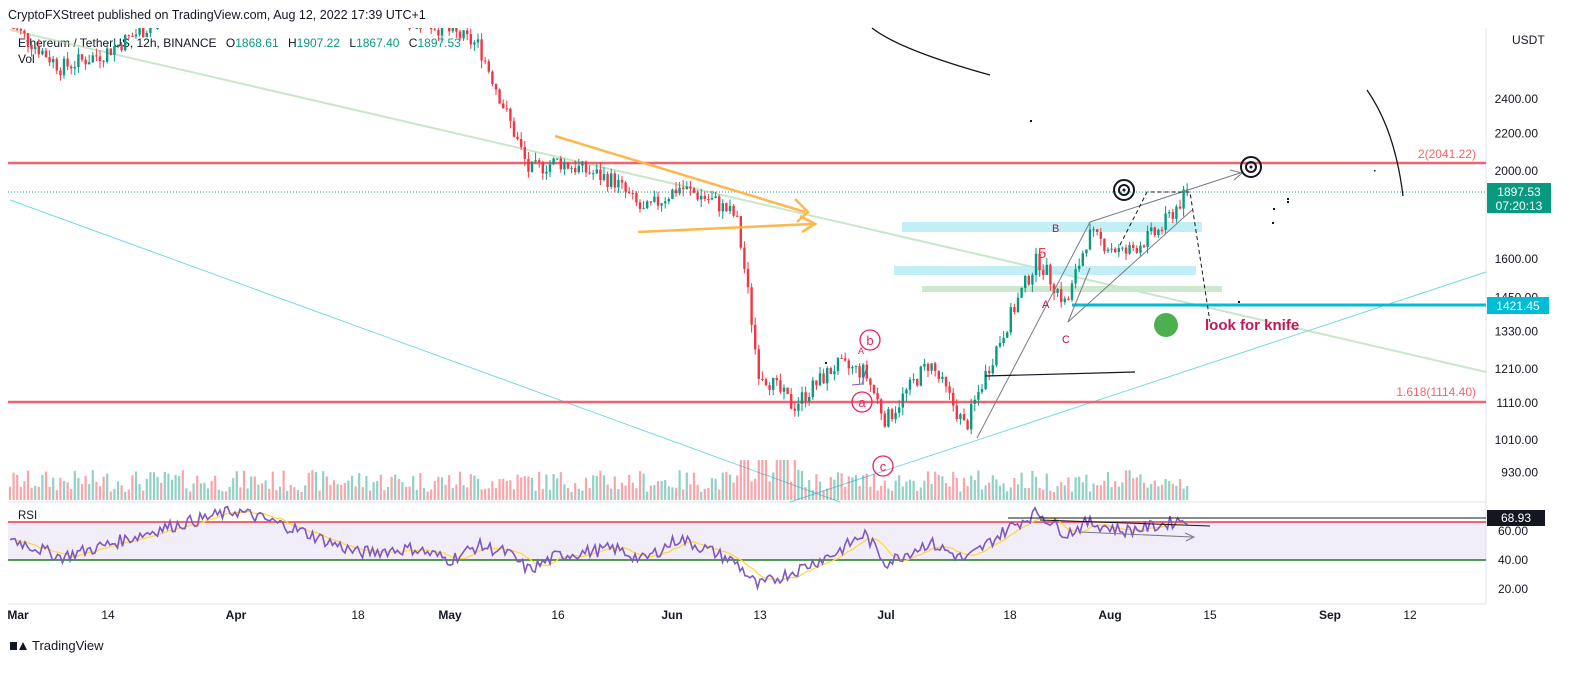 This screenshot has height=673, width=1594. I want to click on price-tick-label: 1010.00, so click(1517, 440).